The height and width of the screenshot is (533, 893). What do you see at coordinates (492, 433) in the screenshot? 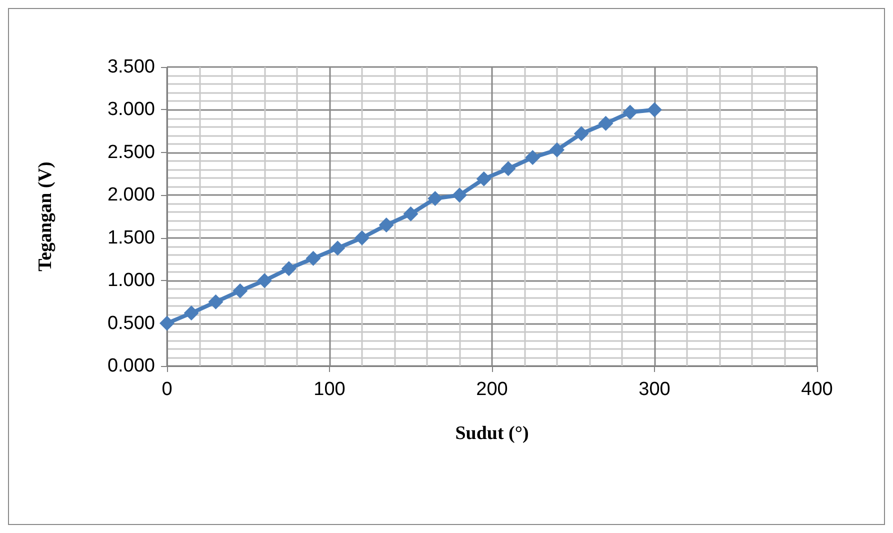
I see `x-axis-title: Sudut (°)` at bounding box center [492, 433].